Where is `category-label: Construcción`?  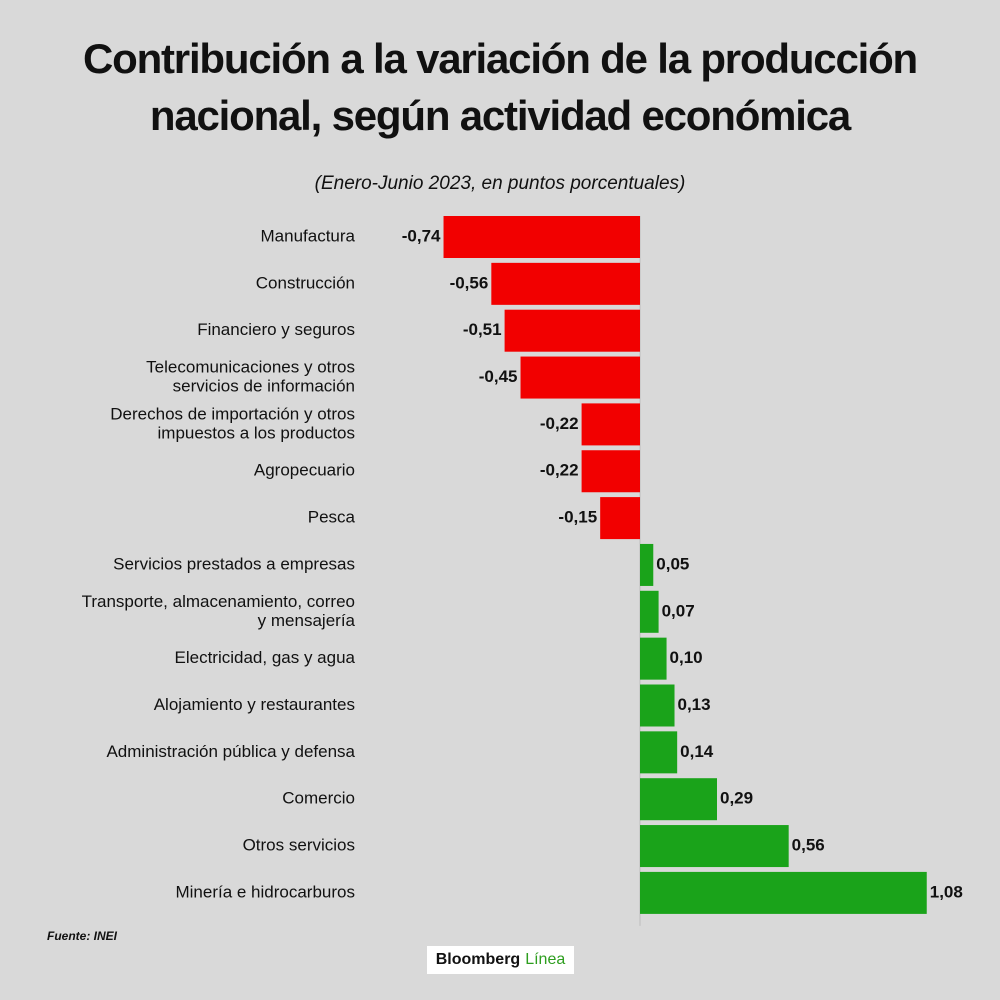
category-label: Construcción is located at coordinates (305, 282).